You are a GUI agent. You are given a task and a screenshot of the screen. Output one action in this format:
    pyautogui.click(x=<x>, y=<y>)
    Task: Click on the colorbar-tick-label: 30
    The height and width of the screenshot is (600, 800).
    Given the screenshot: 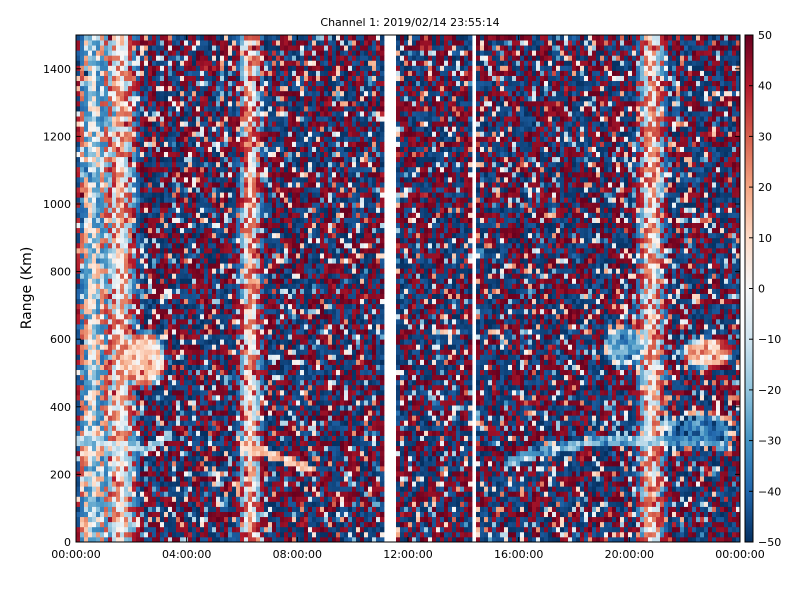 What is the action you would take?
    pyautogui.click(x=765, y=136)
    